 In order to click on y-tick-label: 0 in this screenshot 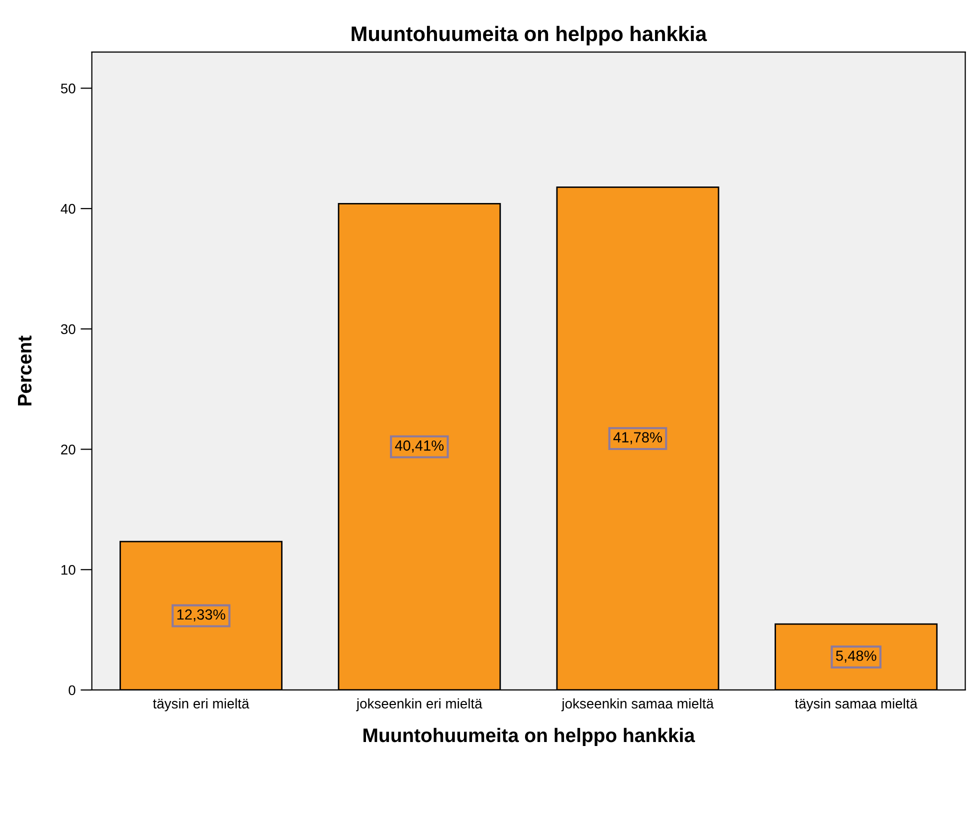, I will do `click(72, 690)`.